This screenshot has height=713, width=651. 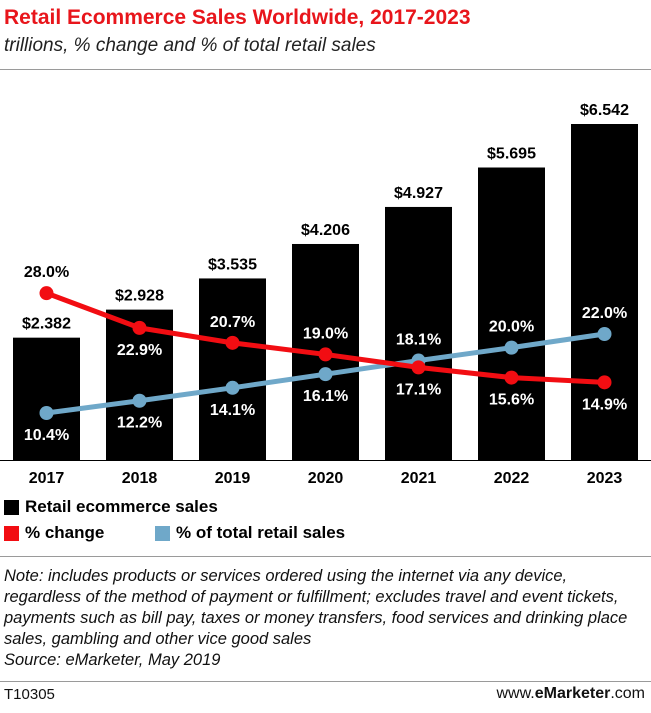 I want to click on point-percent-of-total-retail-sales-2019, so click(x=232, y=387).